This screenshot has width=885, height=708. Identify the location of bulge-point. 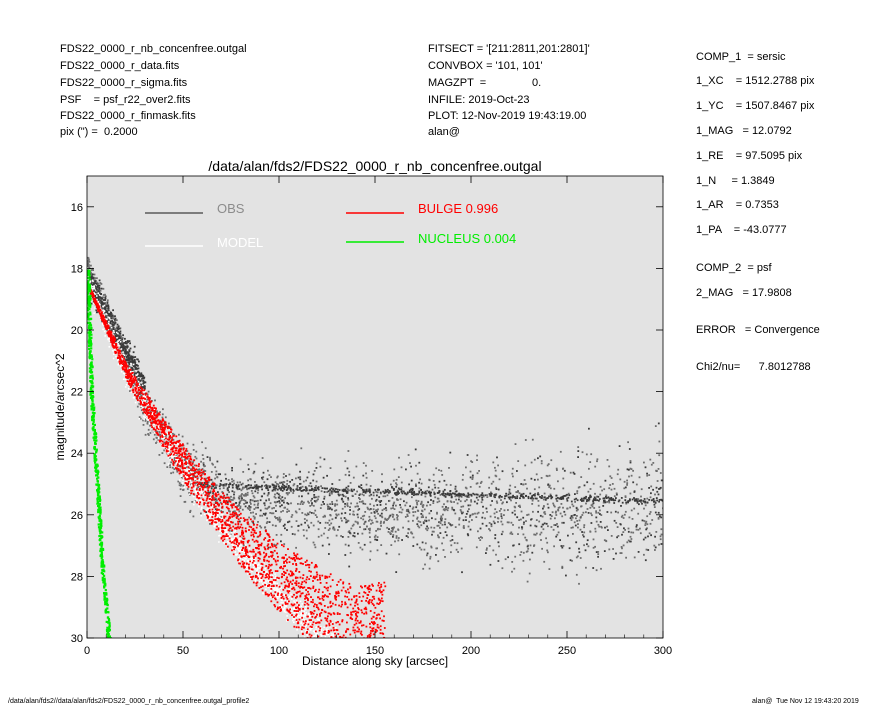
(167, 426).